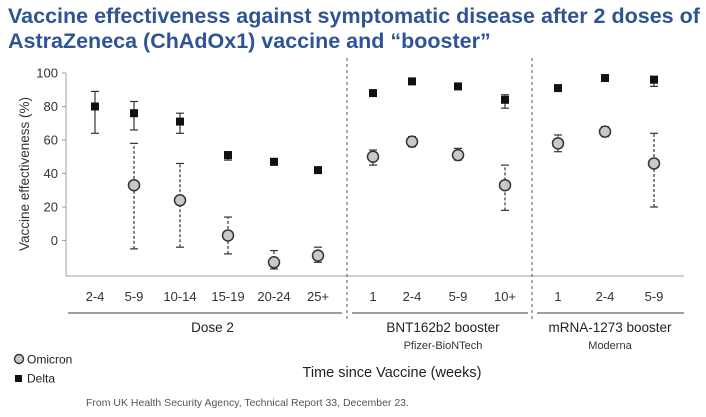  Describe the element at coordinates (179, 296) in the screenshot. I see `x-tick-label: 10-14` at that location.